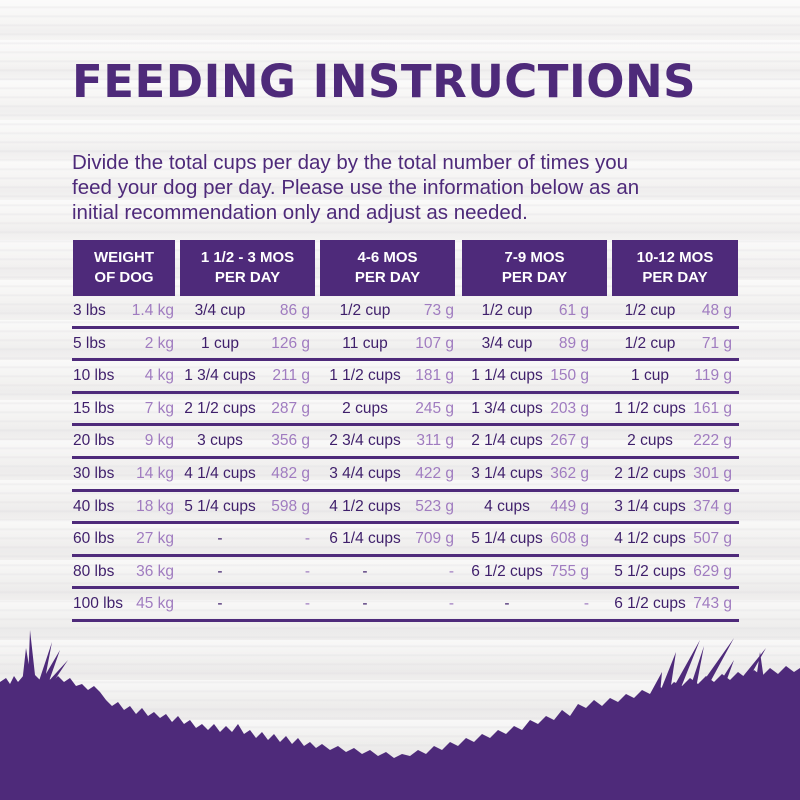  I want to click on grams-10-12-mos: 222 g, so click(712, 441).